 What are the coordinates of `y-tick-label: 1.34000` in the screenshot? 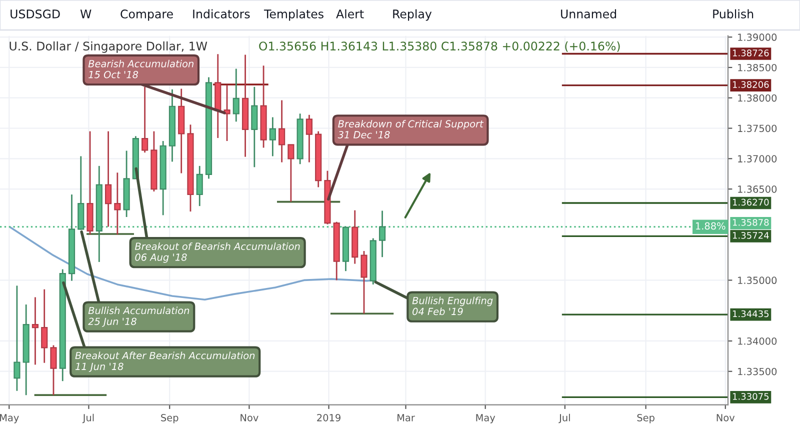 It's located at (757, 341).